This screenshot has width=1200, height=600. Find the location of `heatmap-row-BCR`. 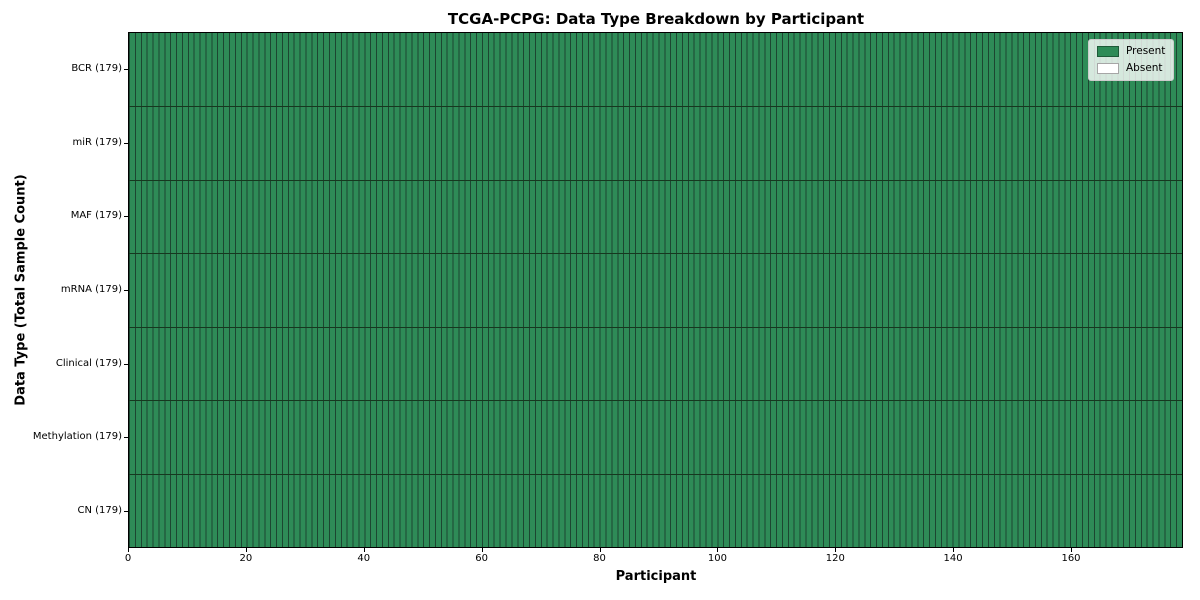

heatmap-row-BCR is located at coordinates (655, 69).